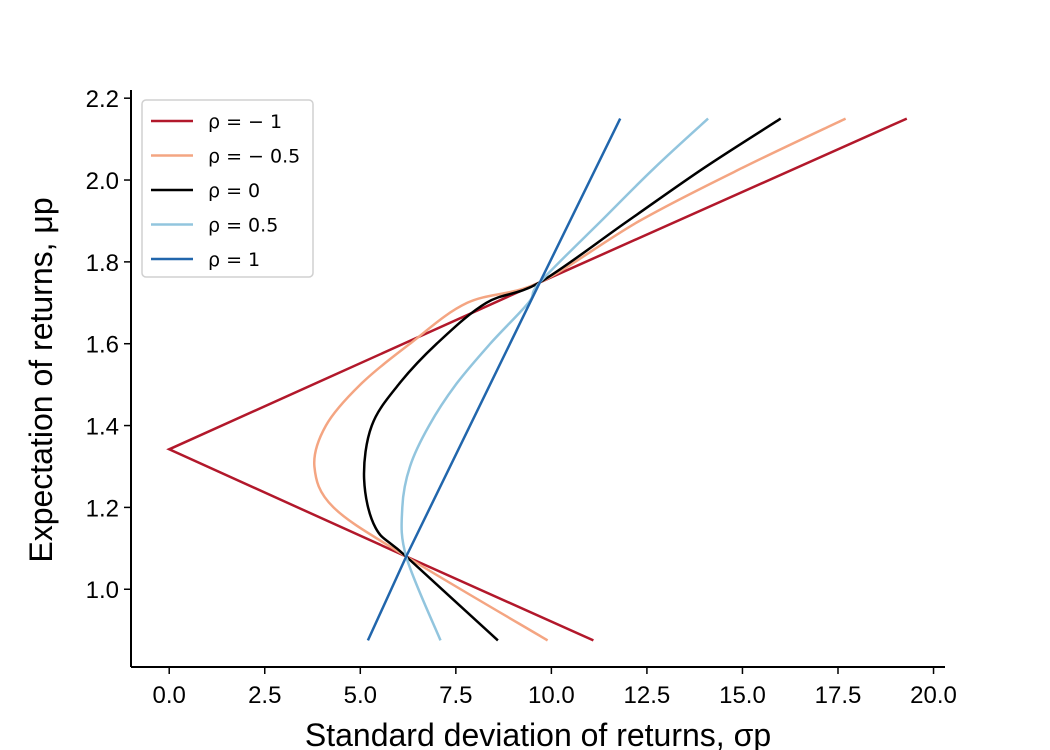 This screenshot has width=1050, height=750. Describe the element at coordinates (551, 695) in the screenshot. I see `x-tick-label: 10.0` at that location.